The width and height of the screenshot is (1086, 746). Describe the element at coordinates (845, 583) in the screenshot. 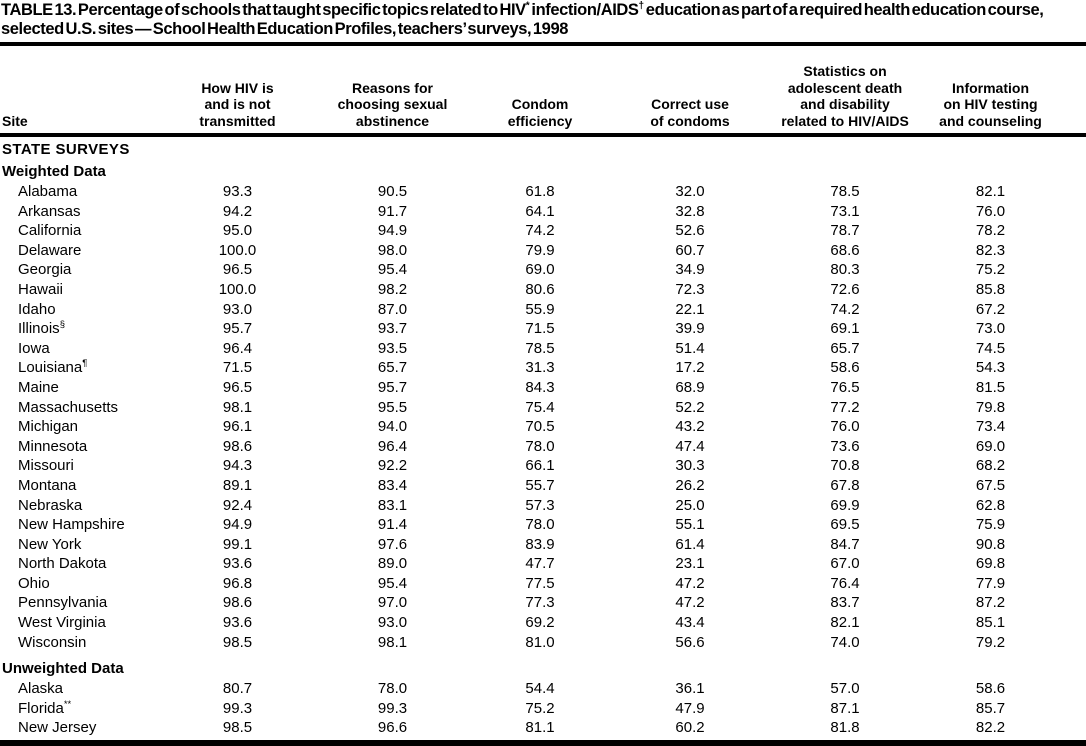

I see `value-cell: 76.4` at that location.